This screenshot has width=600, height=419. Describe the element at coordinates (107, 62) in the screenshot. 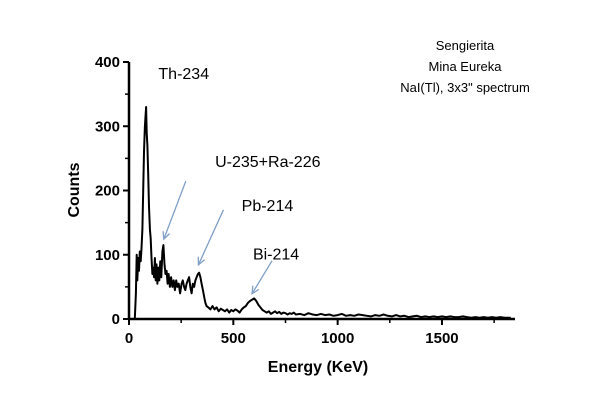

I see `y-tick-label-400: 400` at that location.